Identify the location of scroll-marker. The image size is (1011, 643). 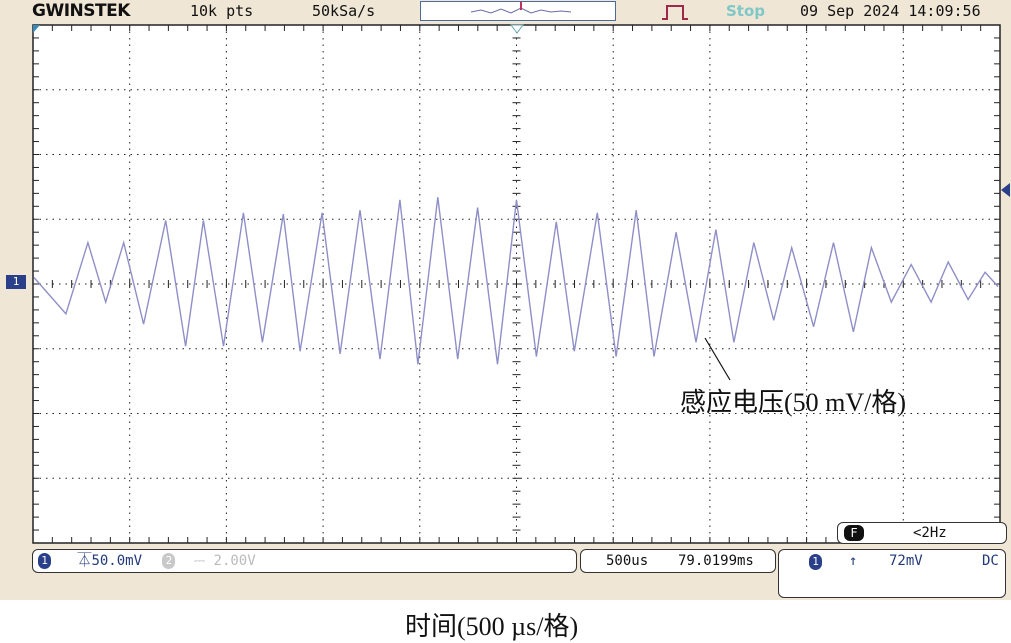
(36, 29).